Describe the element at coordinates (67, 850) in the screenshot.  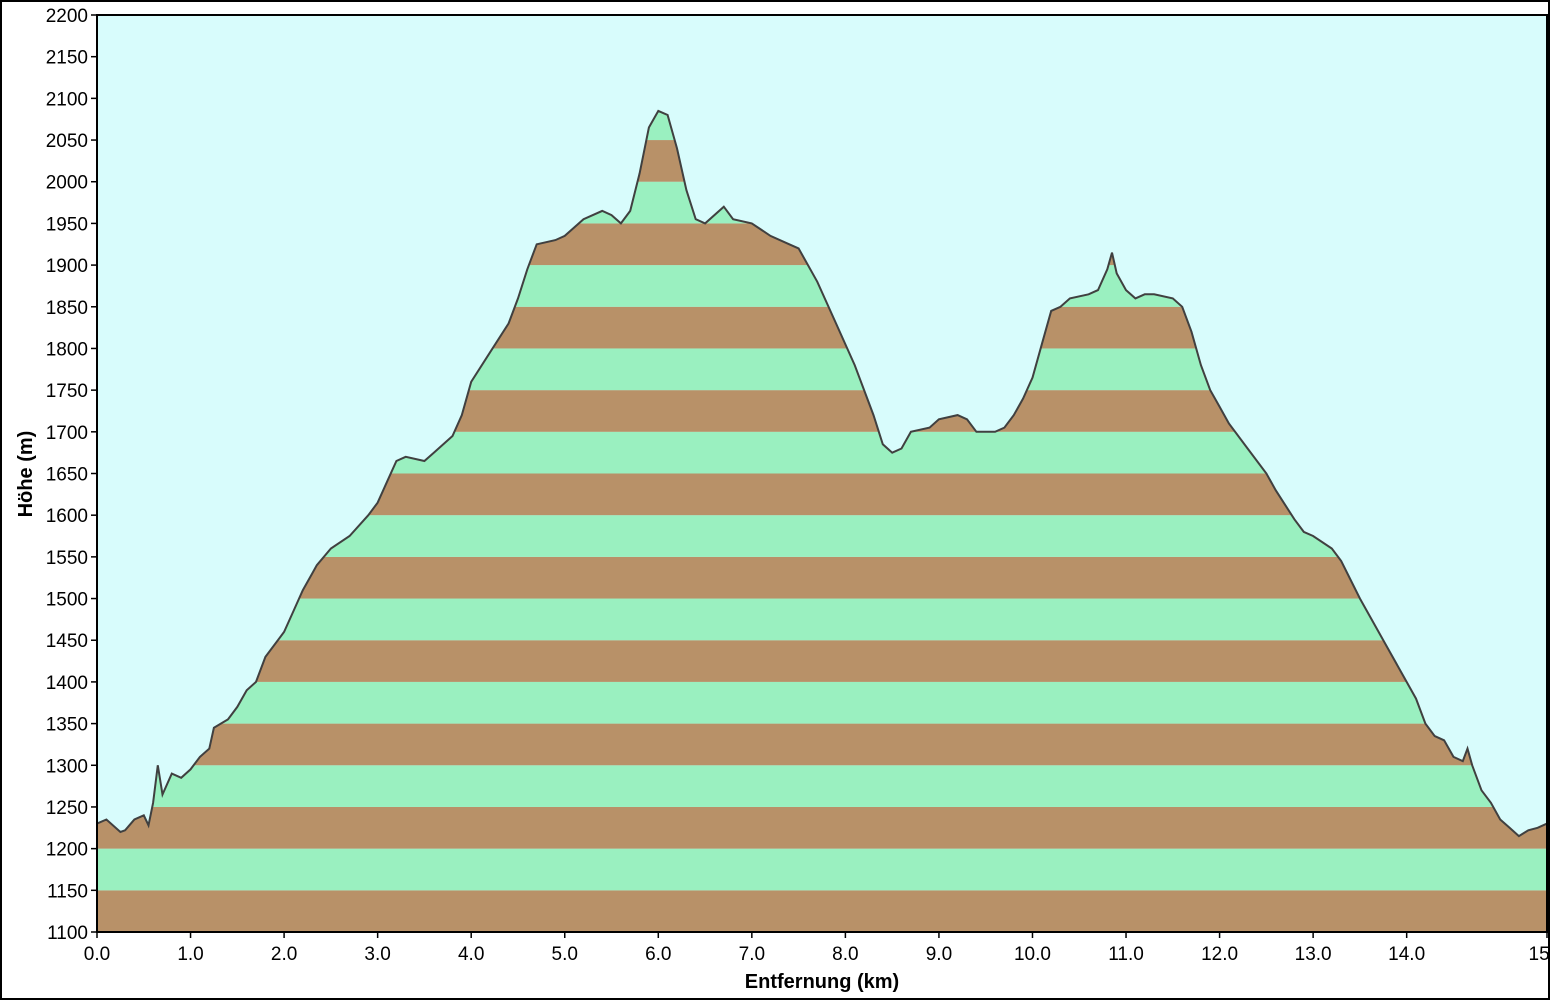
I see `y-tick-label: 1200` at that location.